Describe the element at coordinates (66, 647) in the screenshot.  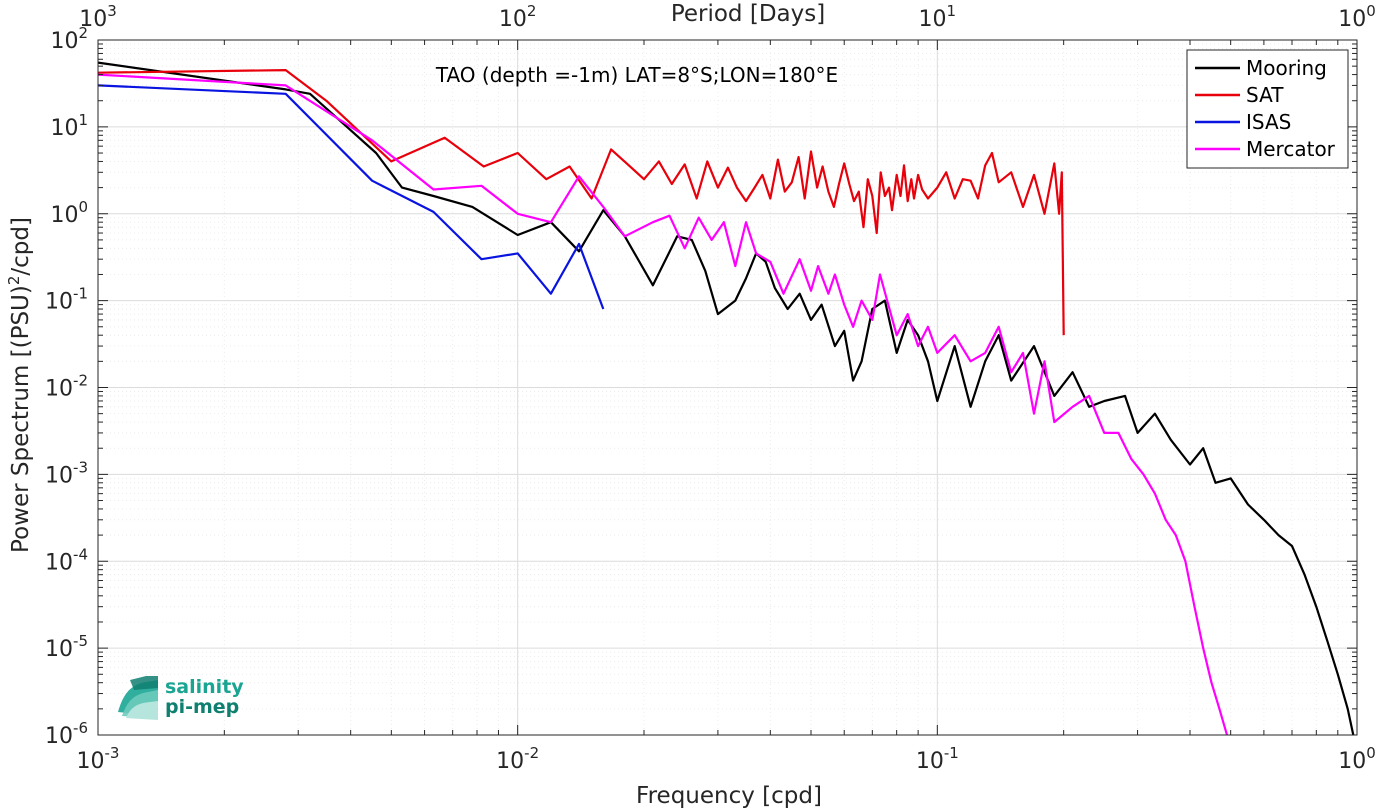
I see `y-tick-label: 10⁻⁵` at that location.